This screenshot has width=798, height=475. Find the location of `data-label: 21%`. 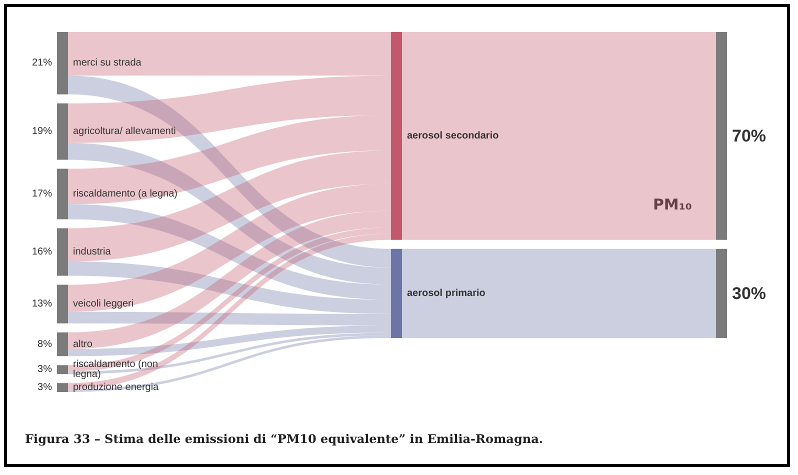

data-label: 21% is located at coordinates (42, 63).